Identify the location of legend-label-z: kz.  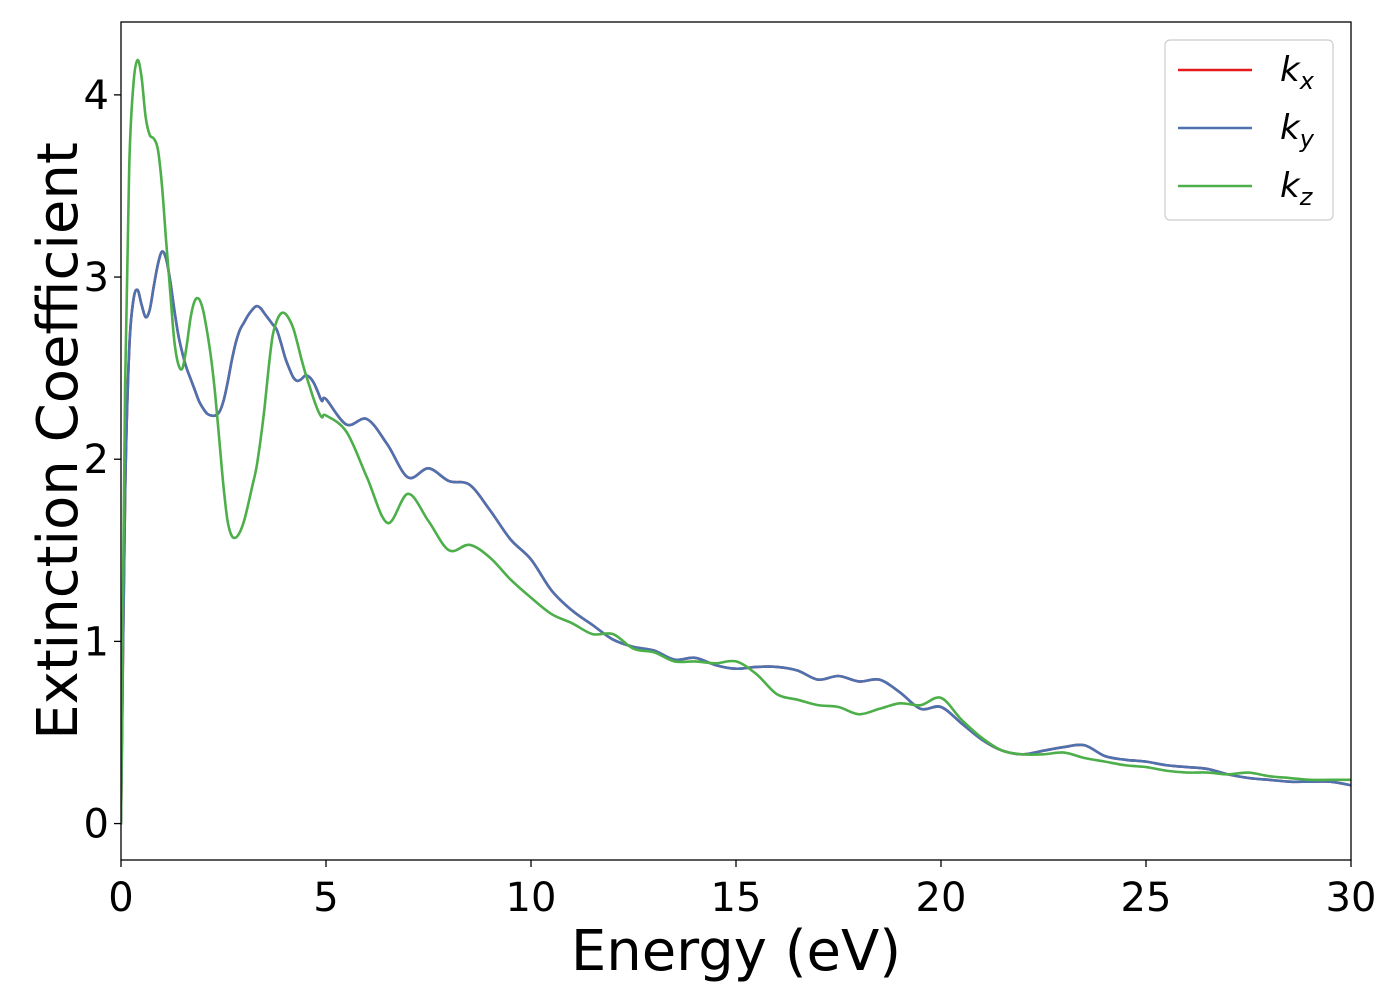
(1297, 188).